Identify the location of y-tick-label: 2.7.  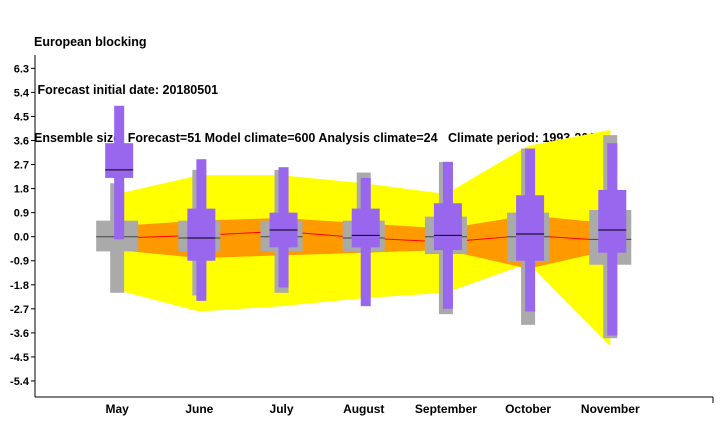
(21, 166).